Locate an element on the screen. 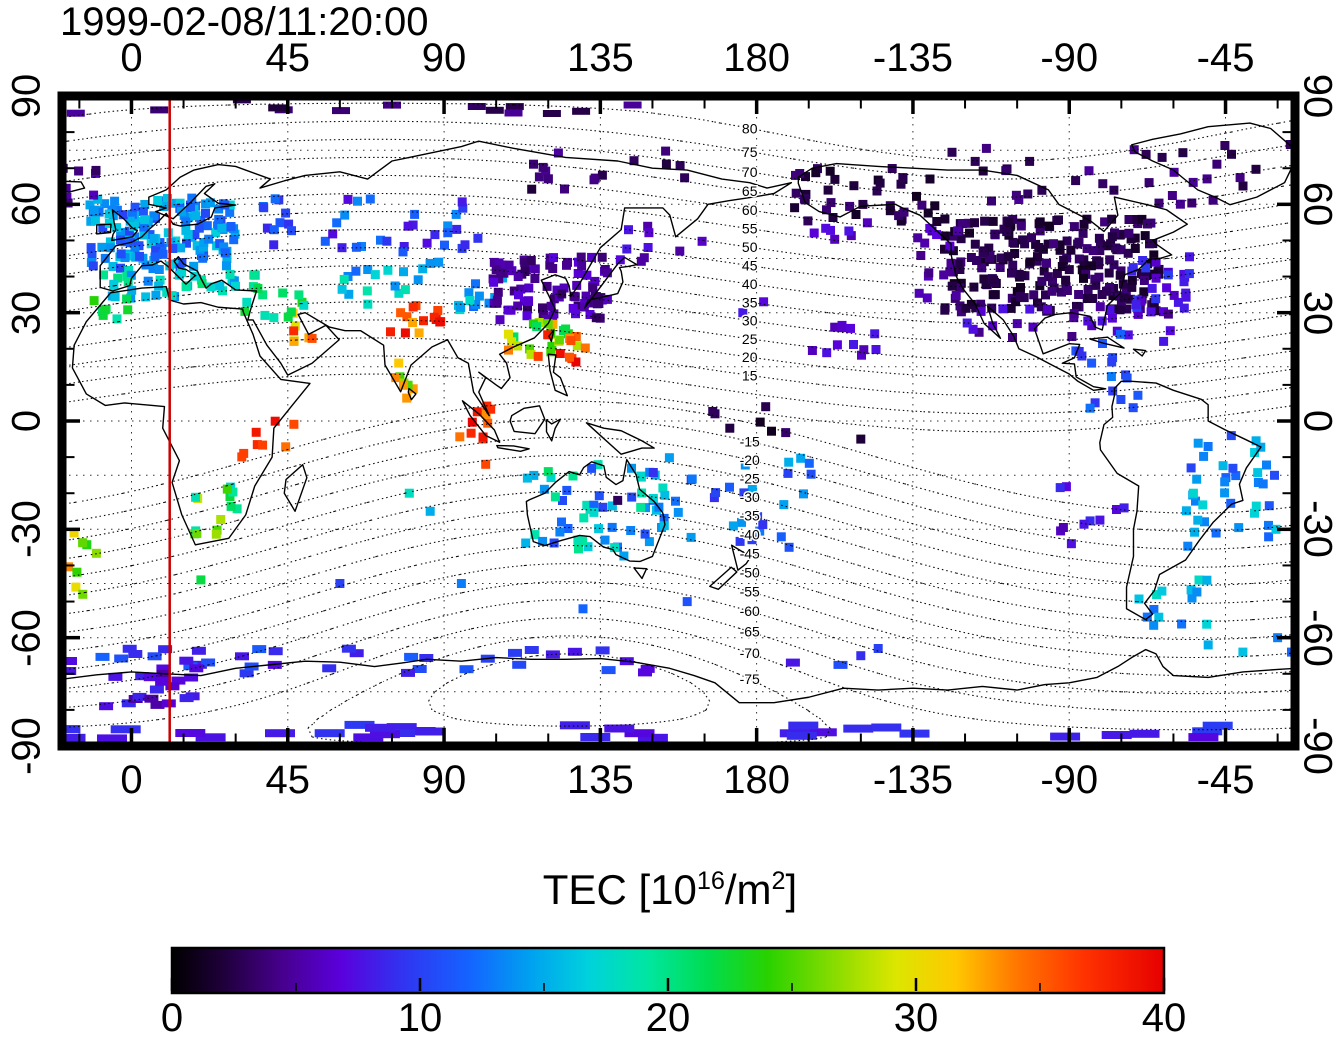 The width and height of the screenshot is (1340, 1042). svg-text: 15 is located at coordinates (750, 375).